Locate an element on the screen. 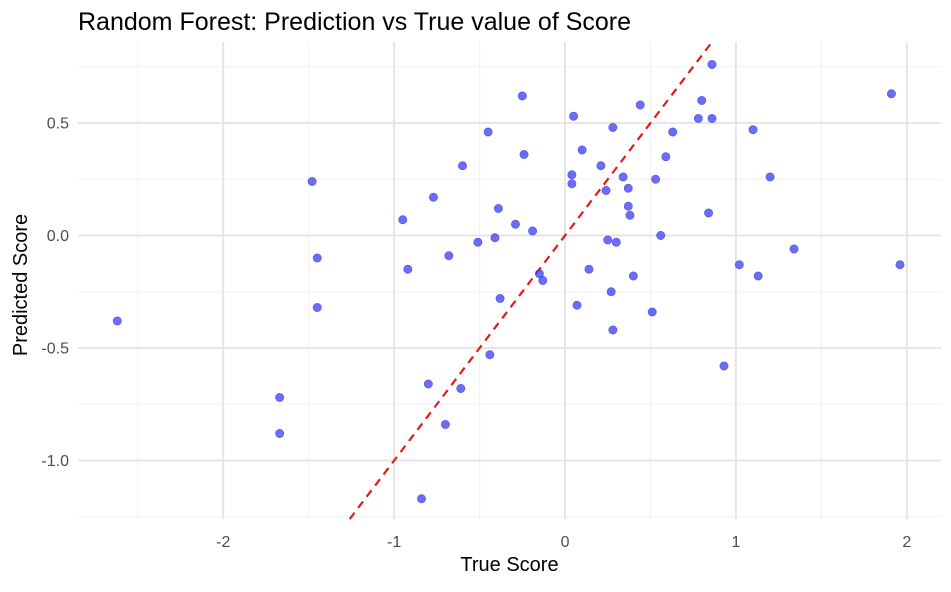  x-tick-label: 0 is located at coordinates (565, 542).